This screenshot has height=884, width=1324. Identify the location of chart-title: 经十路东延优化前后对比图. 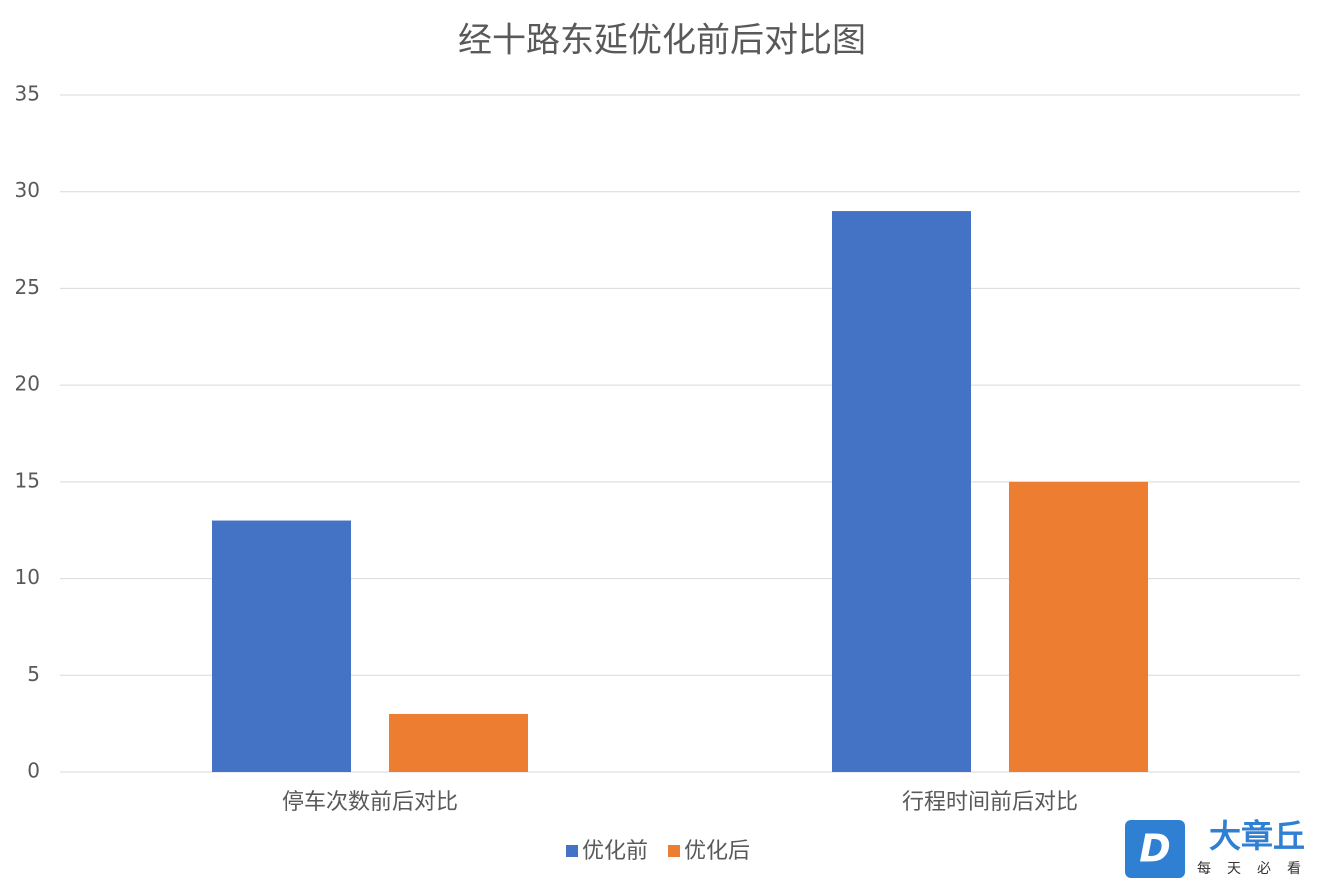
(662, 41).